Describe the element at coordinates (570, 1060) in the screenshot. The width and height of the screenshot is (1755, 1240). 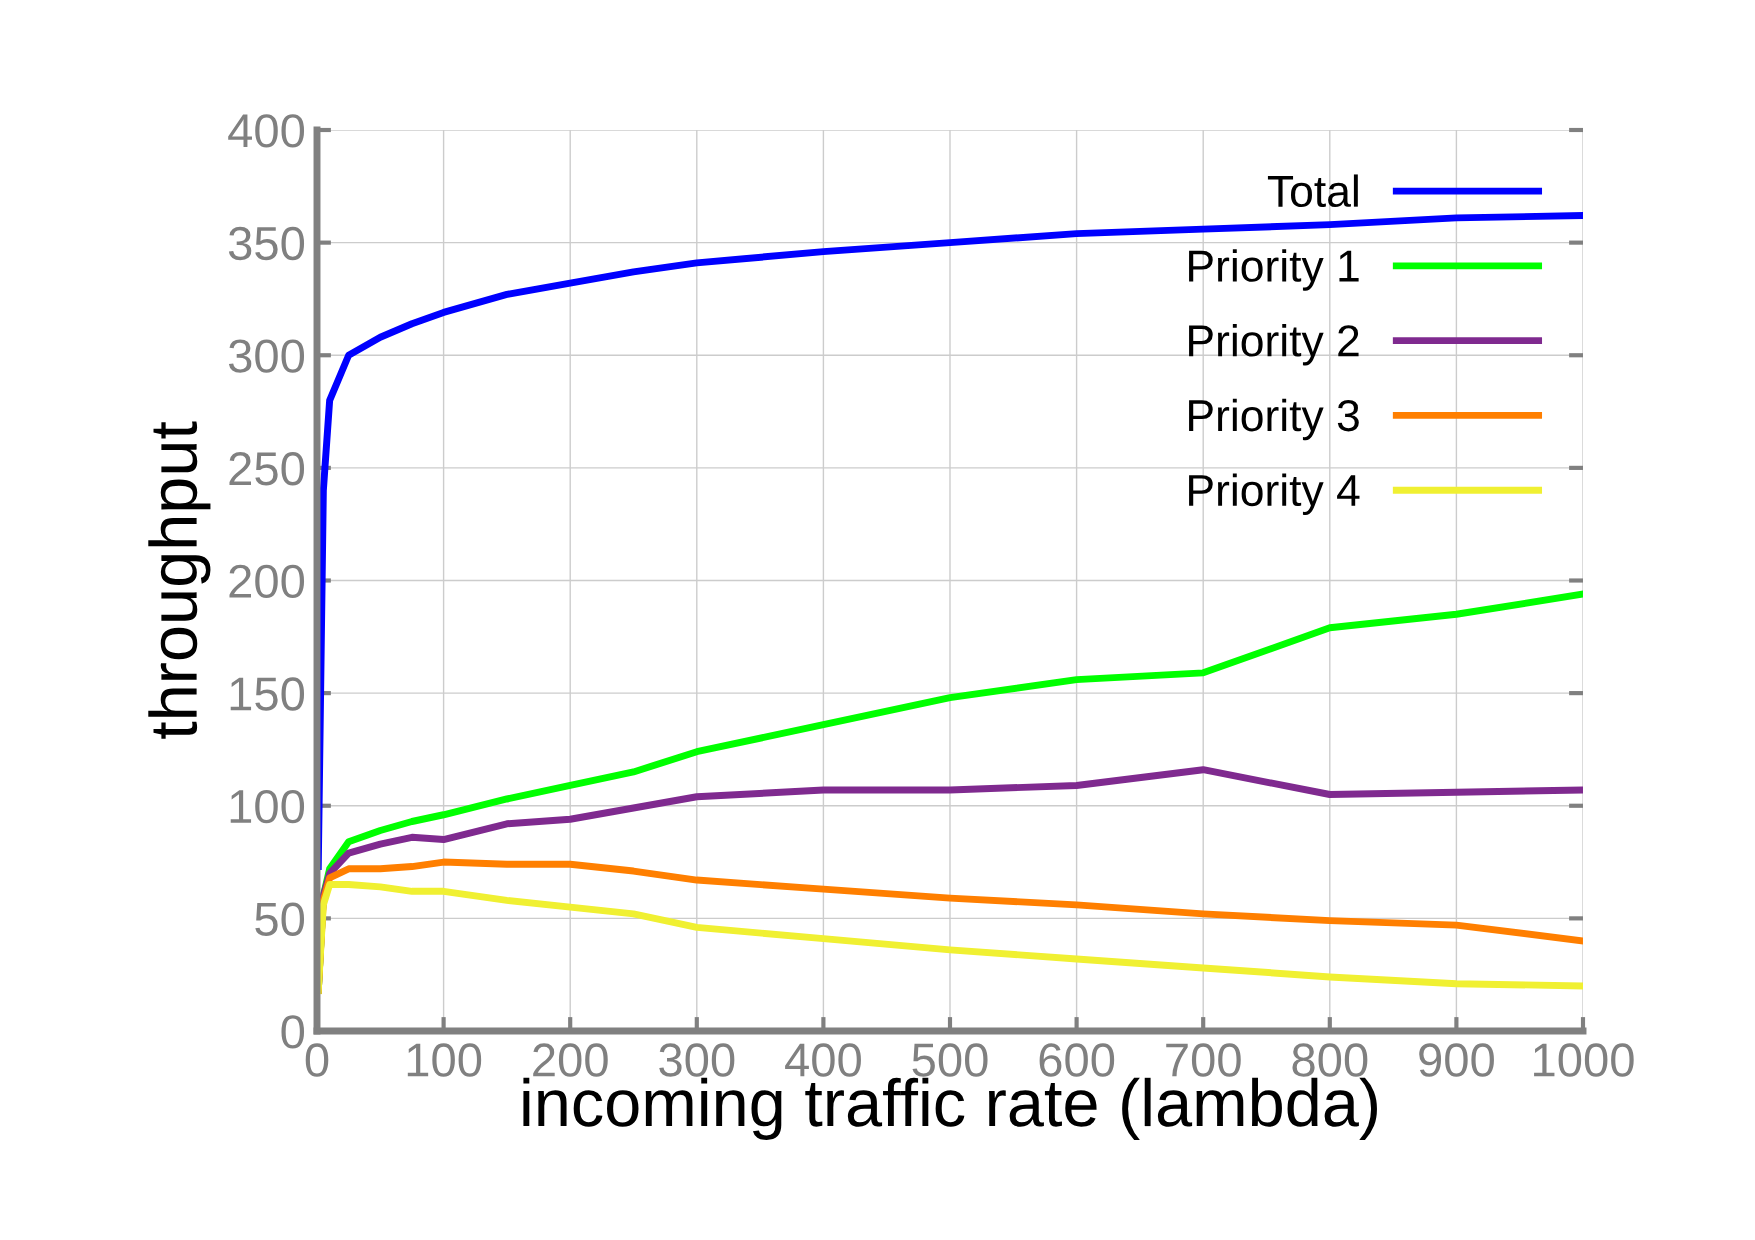
I see `x-tick-label: 200` at that location.